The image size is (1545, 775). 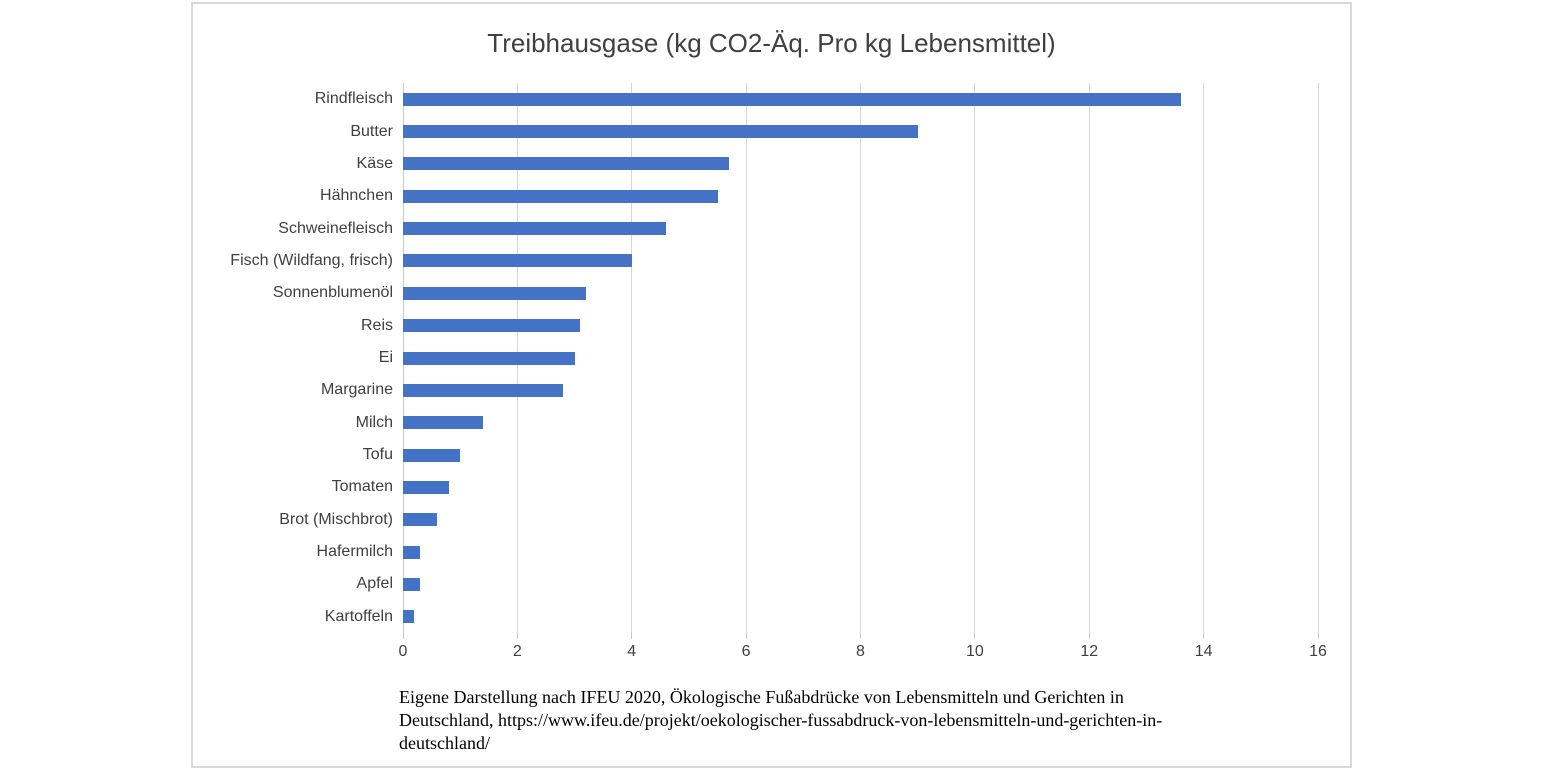 I want to click on category-label: Margarine, so click(x=356, y=390).